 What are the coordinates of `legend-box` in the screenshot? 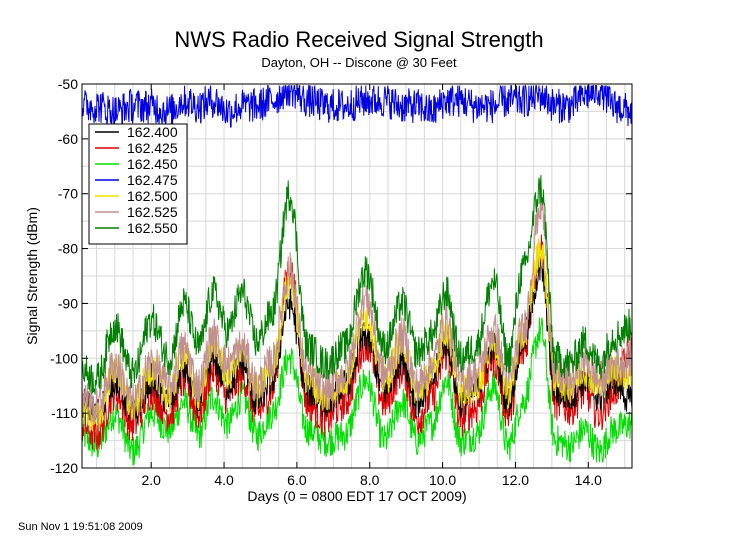 It's located at (138, 184).